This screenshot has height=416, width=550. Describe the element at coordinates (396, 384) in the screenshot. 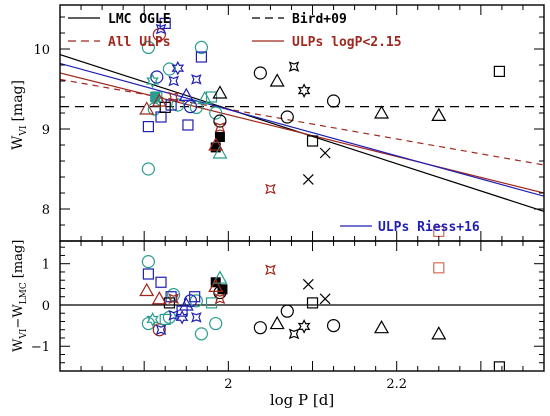

I see `x-tick-label: 2.2` at that location.